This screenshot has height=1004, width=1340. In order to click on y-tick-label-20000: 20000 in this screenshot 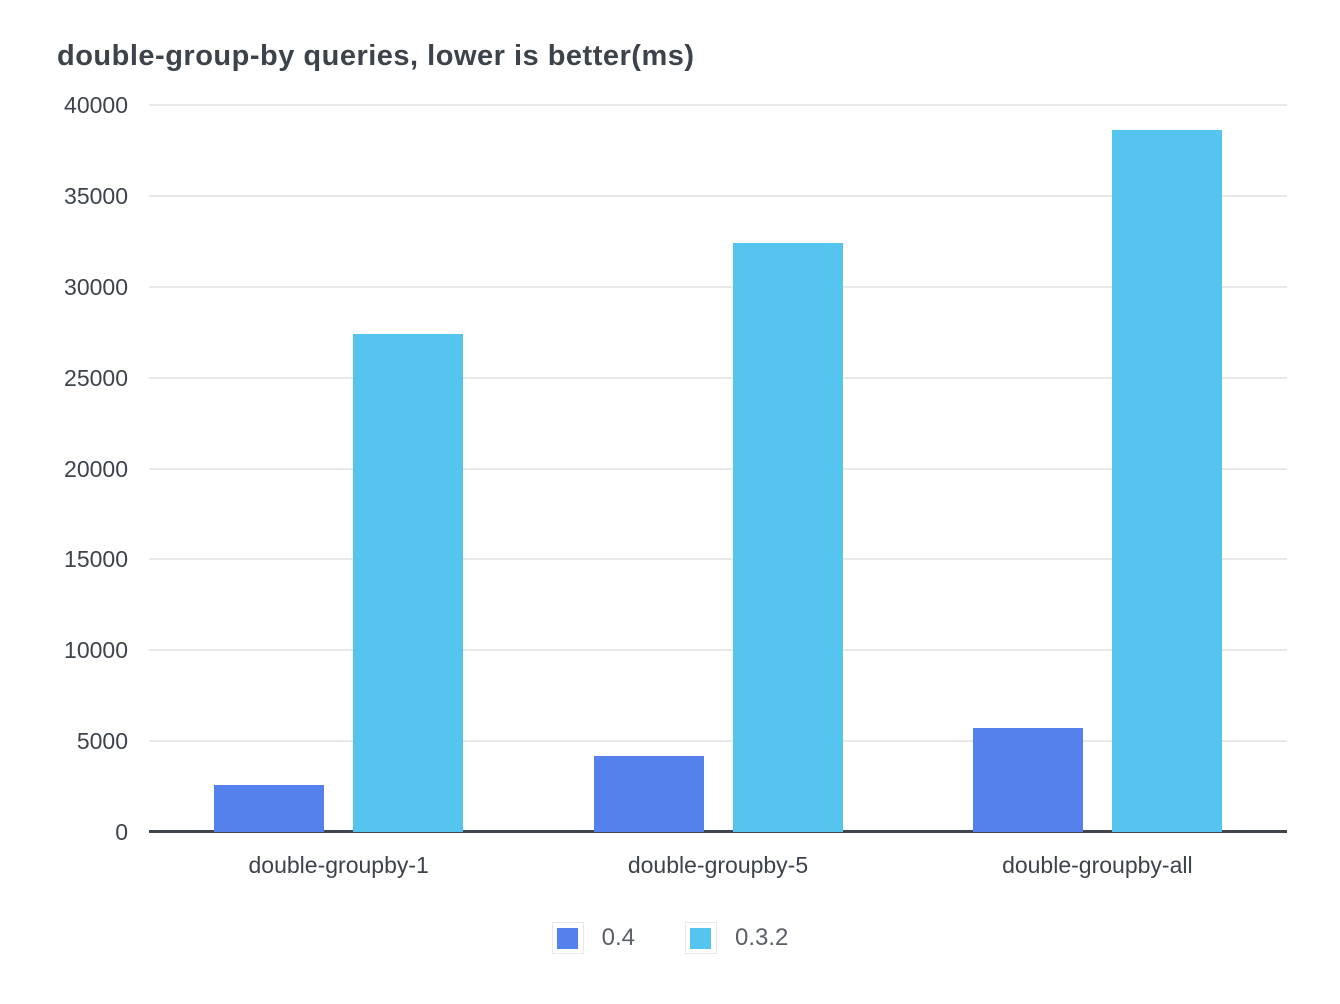, I will do `click(96, 468)`.